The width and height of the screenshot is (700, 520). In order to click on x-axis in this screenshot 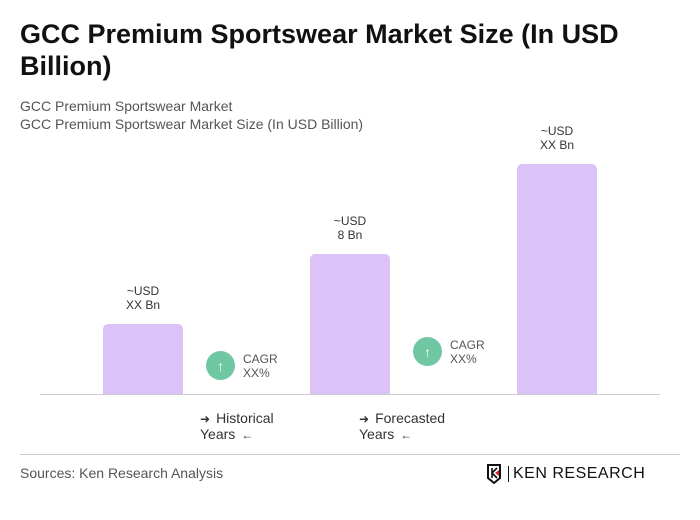, I will do `click(350, 394)`.